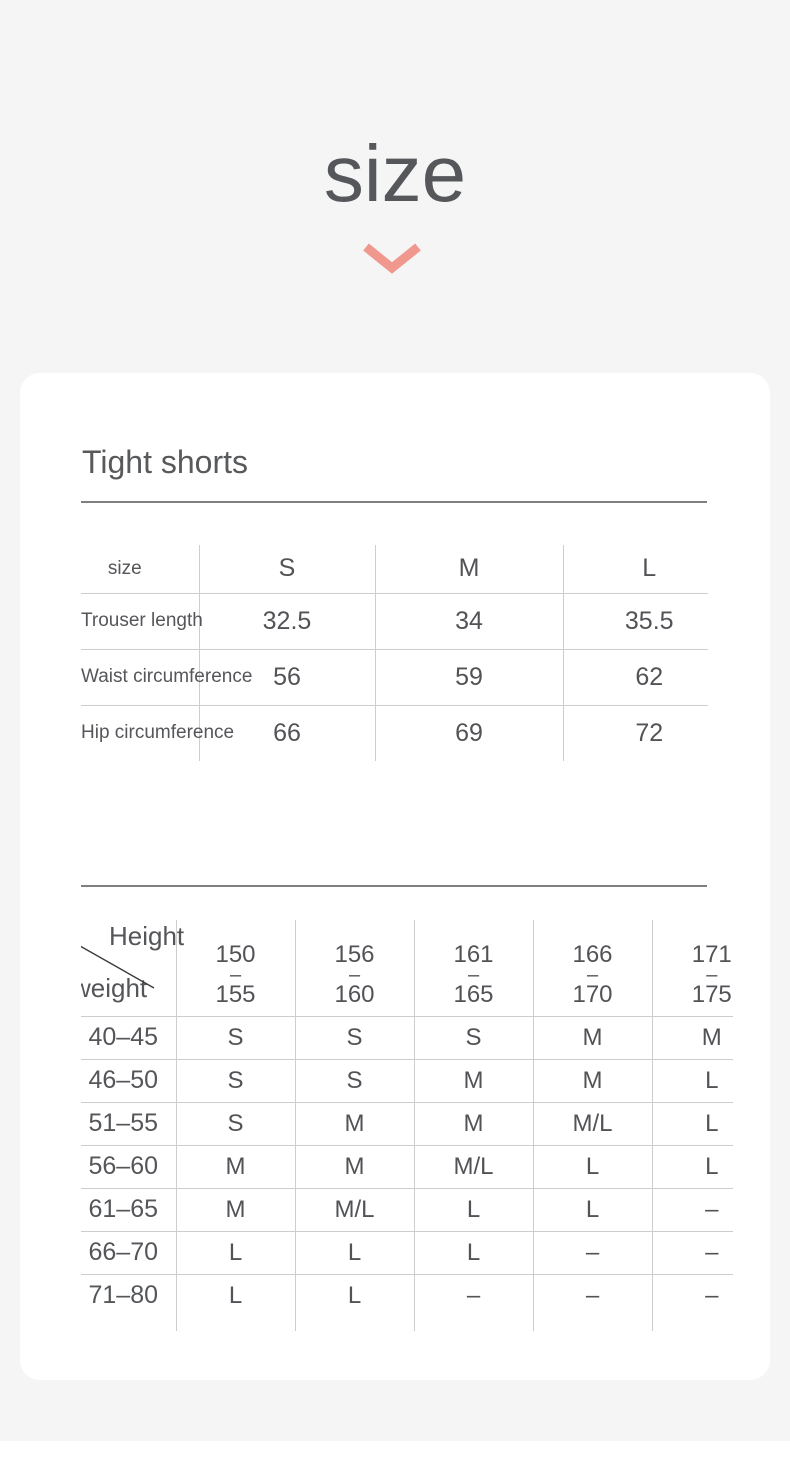 Image resolution: width=790 pixels, height=1457 pixels. Describe the element at coordinates (394, 502) in the screenshot. I see `heading-divider` at that location.